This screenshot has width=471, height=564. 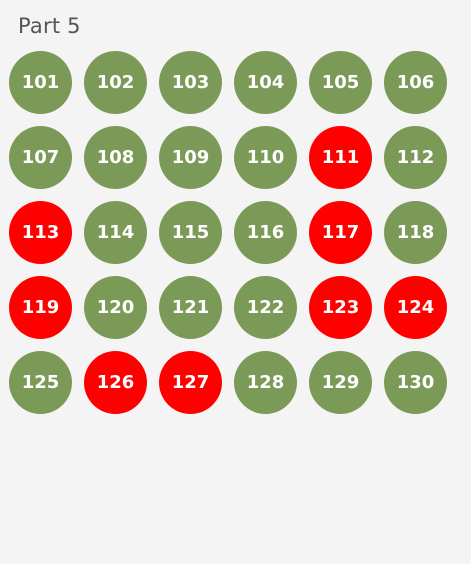 I want to click on question-button: 101, so click(x=40, y=82).